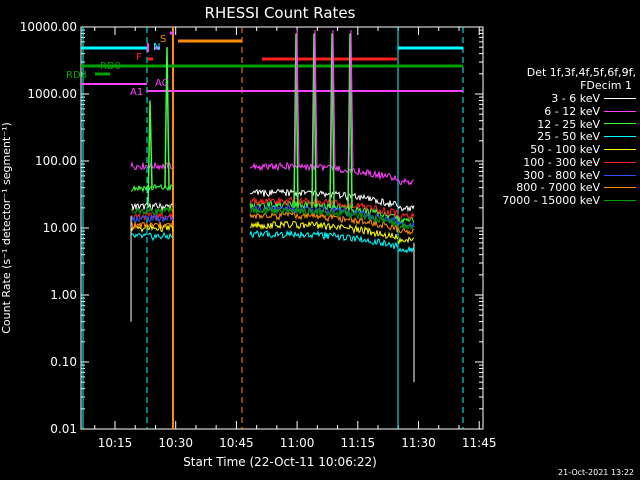  Describe the element at coordinates (418, 443) in the screenshot. I see `x-tick-label: 11:30` at that location.